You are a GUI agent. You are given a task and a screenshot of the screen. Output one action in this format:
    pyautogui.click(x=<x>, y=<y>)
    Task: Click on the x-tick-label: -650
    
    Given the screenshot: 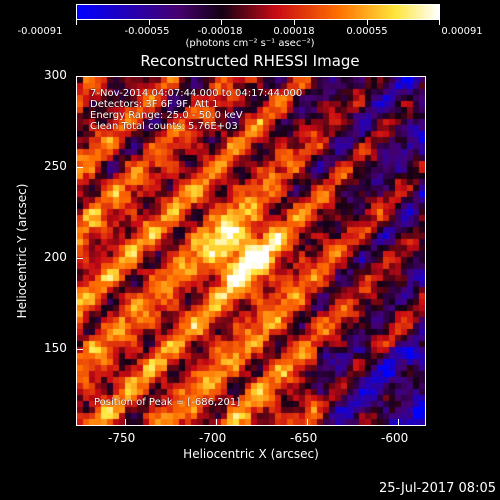 What is the action you would take?
    pyautogui.click(x=304, y=438)
    